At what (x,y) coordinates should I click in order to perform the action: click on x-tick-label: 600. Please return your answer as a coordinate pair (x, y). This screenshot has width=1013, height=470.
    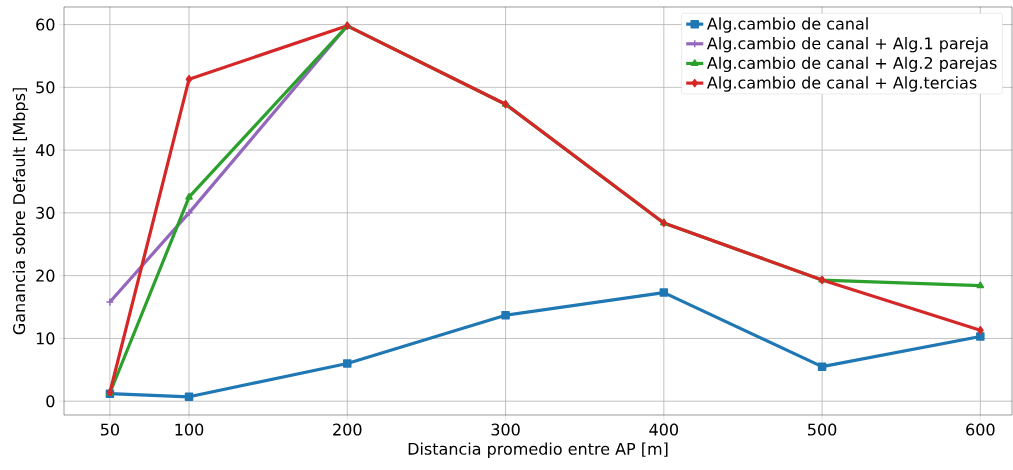
    Looking at the image, I should click on (980, 429).